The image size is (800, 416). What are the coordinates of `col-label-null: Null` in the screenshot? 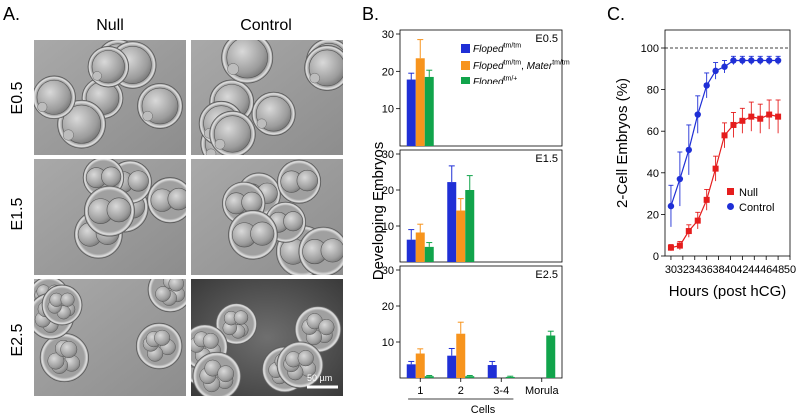 It's located at (110, 25).